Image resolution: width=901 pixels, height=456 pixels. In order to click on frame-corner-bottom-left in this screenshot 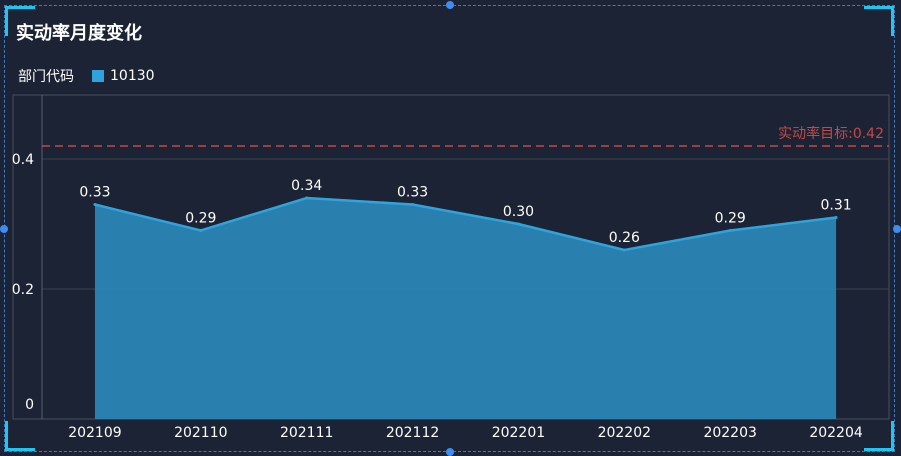, I will do `click(20, 436)`.